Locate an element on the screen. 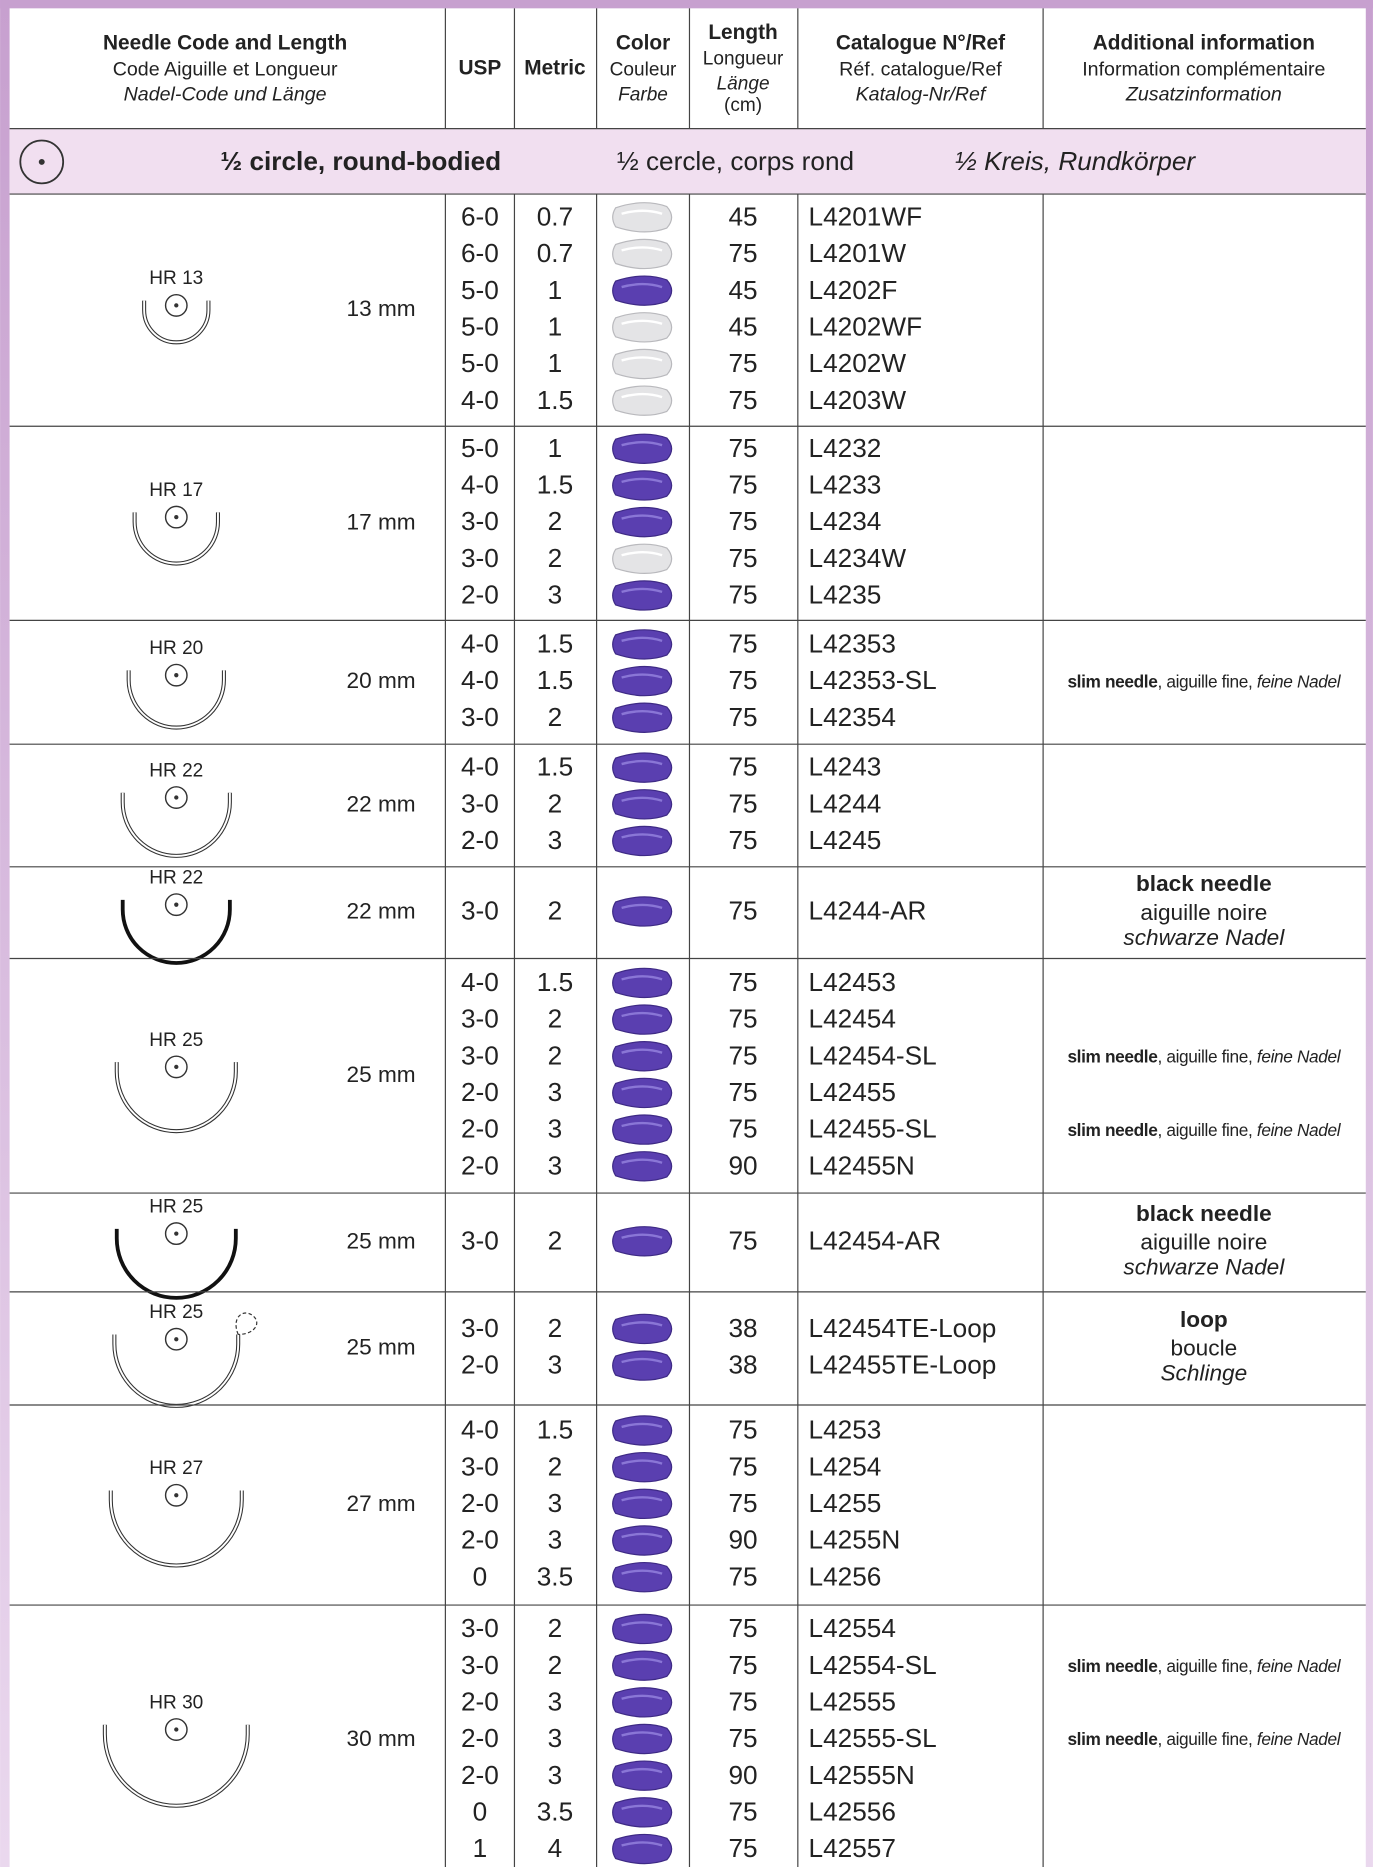 The image size is (1373, 1867). header-text: Longueur is located at coordinates (743, 59).